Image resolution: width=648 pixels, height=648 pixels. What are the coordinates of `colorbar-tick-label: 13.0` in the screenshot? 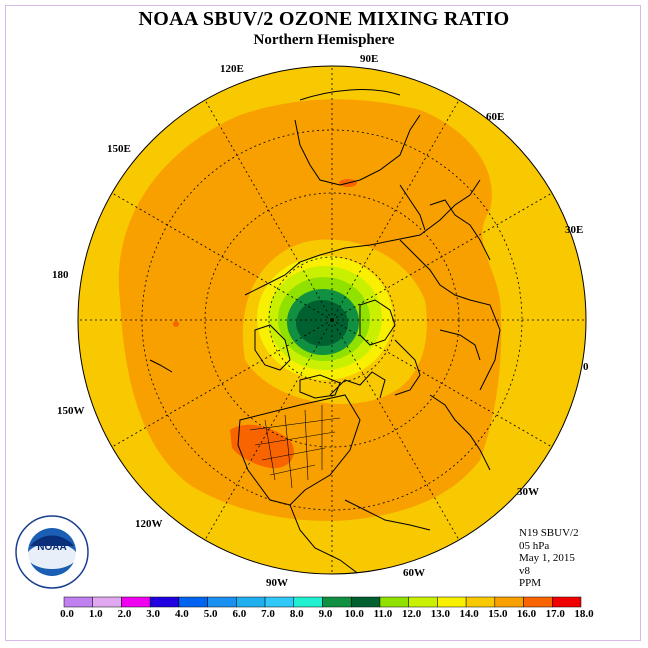 It's located at (440, 614).